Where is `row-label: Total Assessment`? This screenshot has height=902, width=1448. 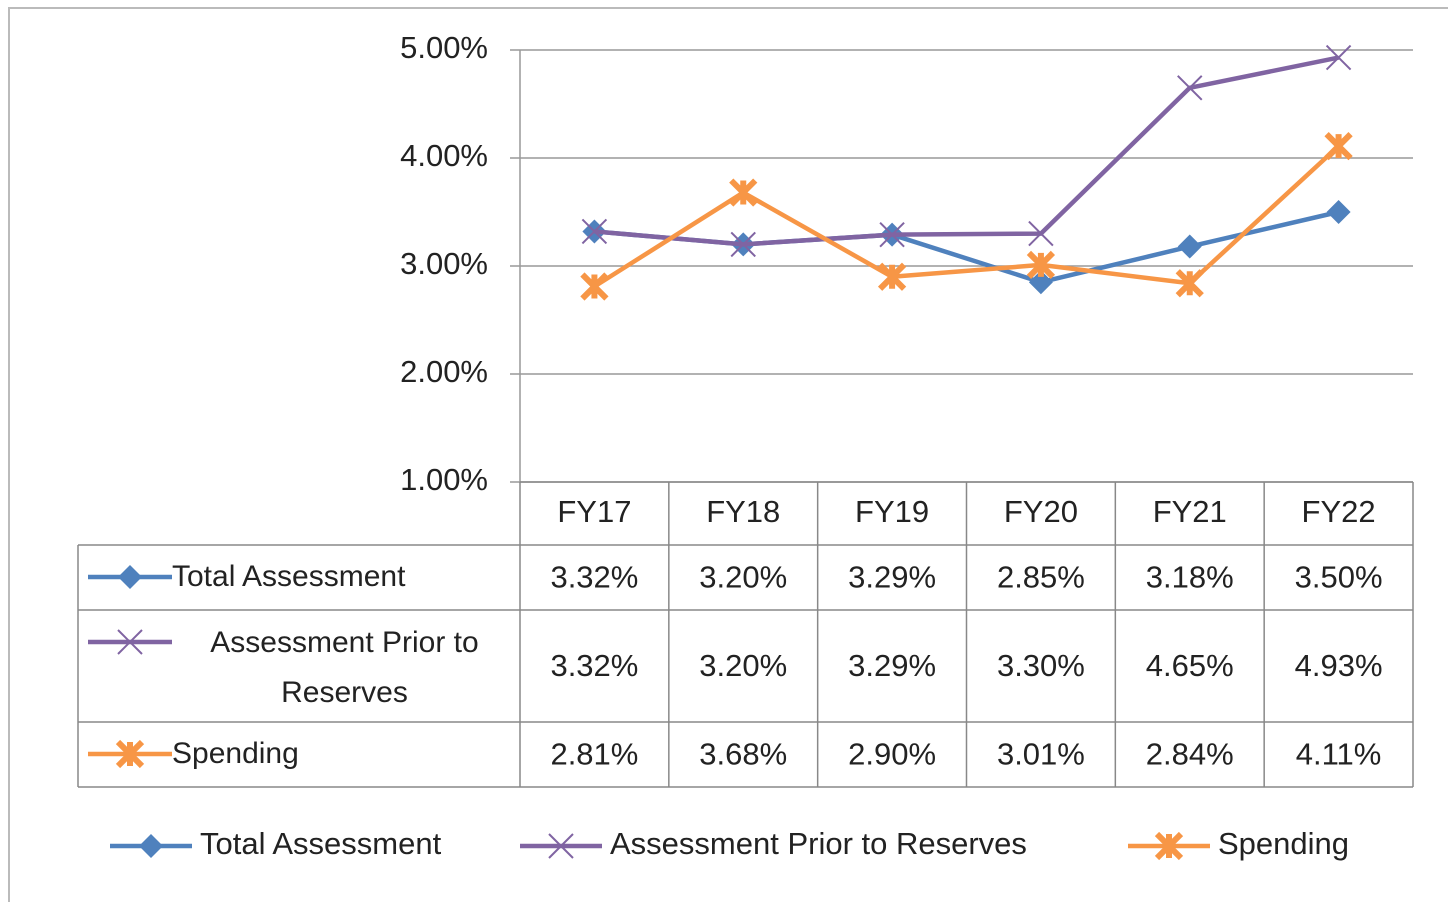 row-label: Total Assessment is located at coordinates (289, 576).